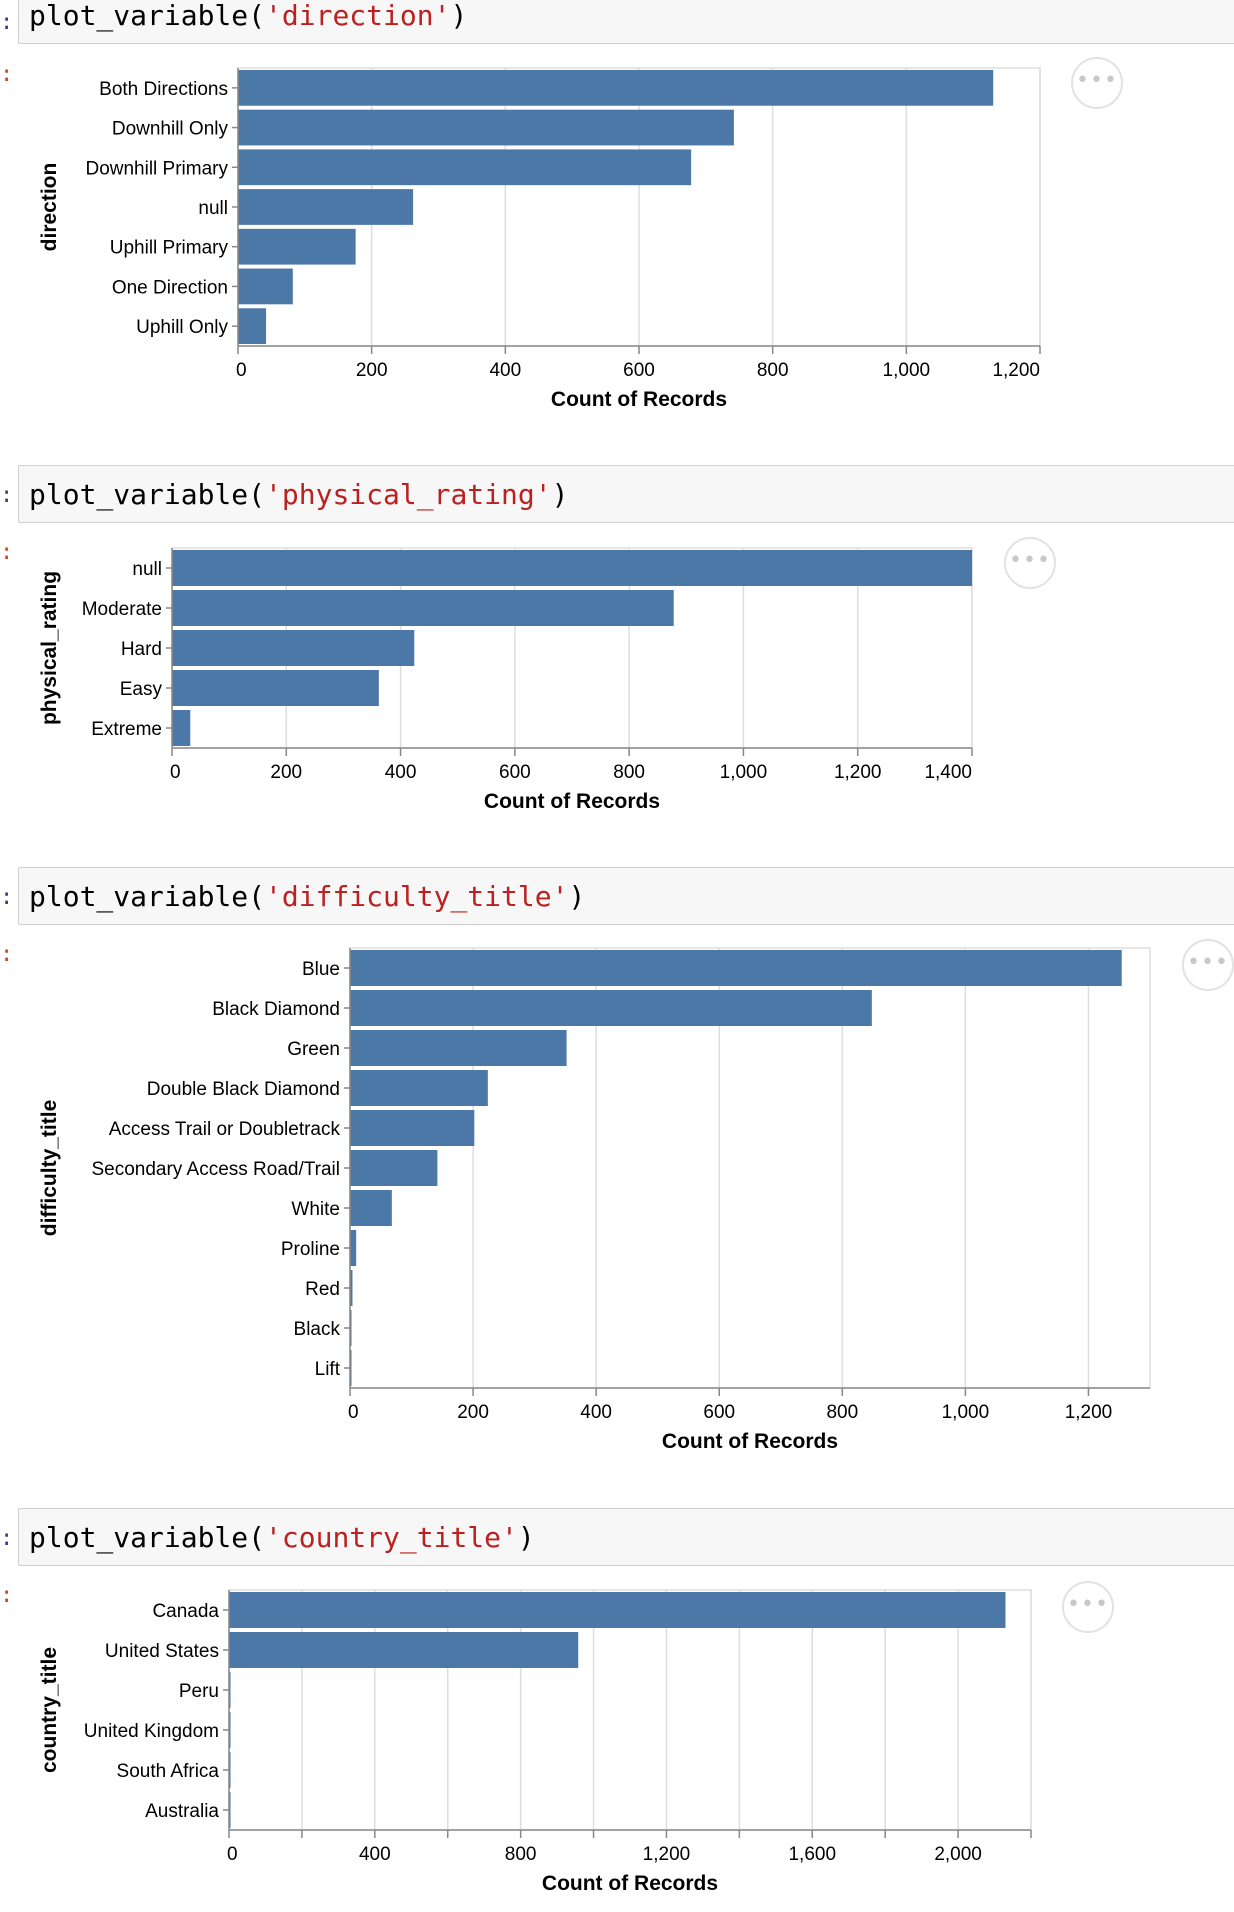 The width and height of the screenshot is (1234, 1912). What do you see at coordinates (358, 16) in the screenshot?
I see `code-arg: 'direction'` at bounding box center [358, 16].